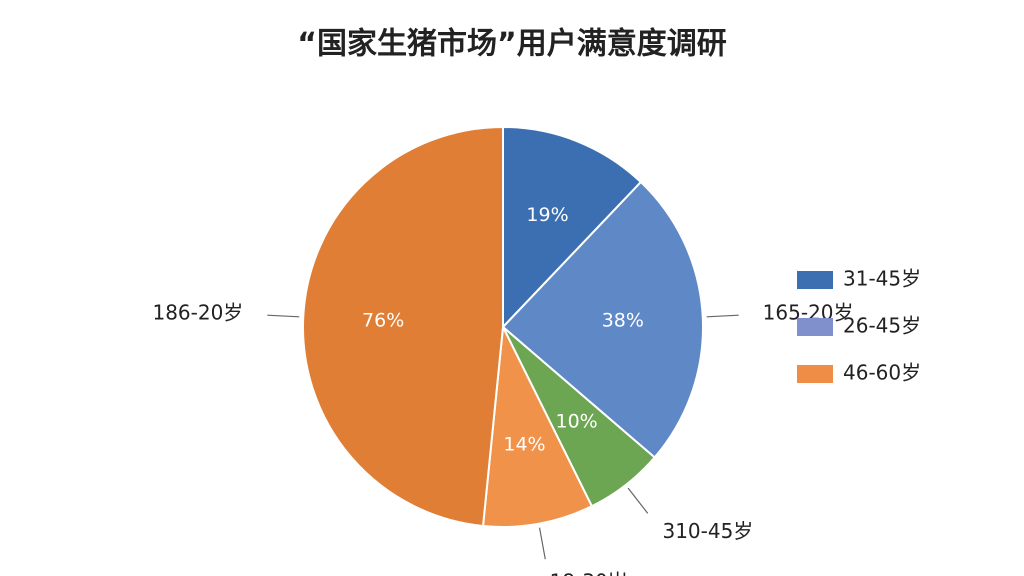 The height and width of the screenshot is (576, 1024). Describe the element at coordinates (197, 312) in the screenshot. I see `outer-label: 186-20岁` at that location.